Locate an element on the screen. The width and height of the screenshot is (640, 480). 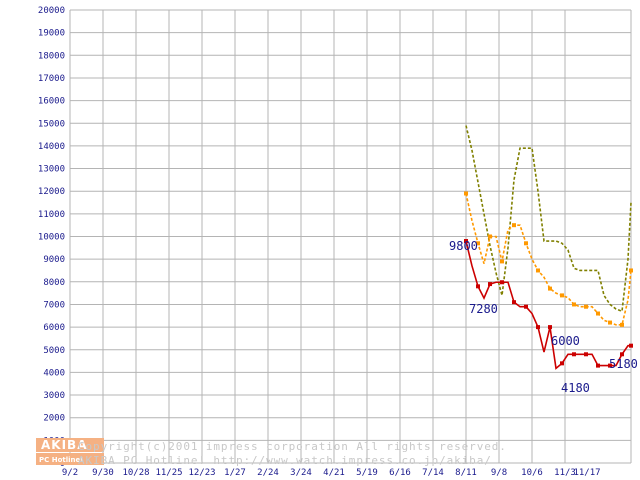
y-axis-tick-label: 8000 is located at coordinates (54, 283).